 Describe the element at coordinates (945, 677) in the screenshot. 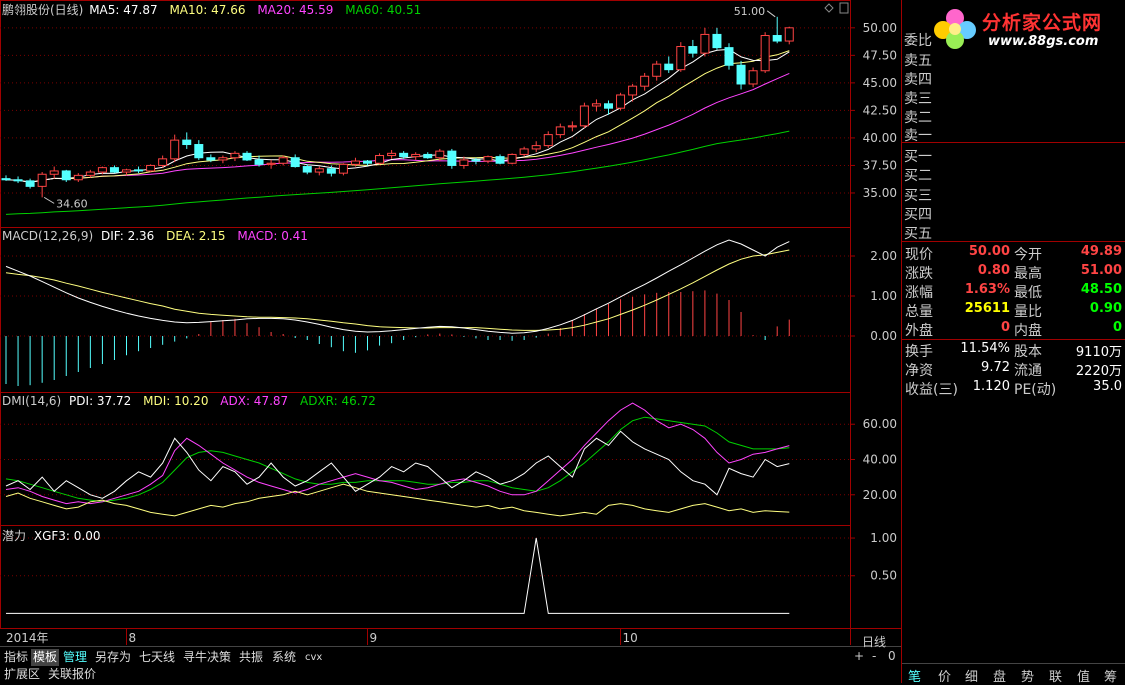

I see `rtab-price: 价` at that location.